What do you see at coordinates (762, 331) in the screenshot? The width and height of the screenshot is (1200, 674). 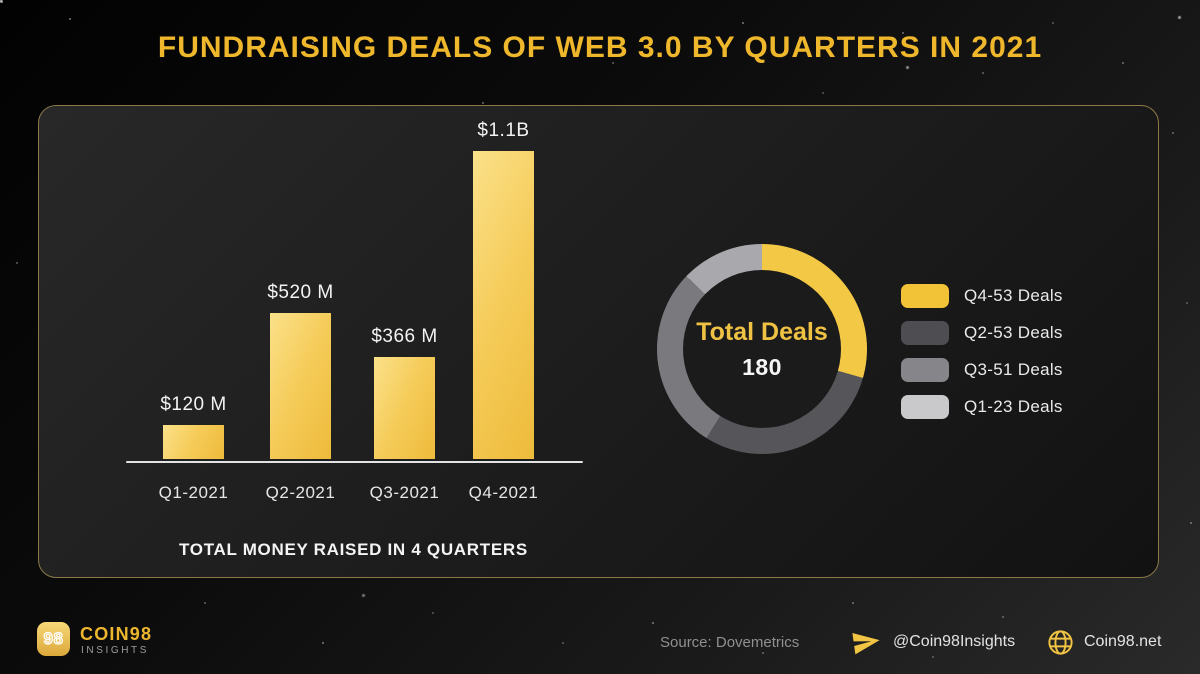 I see `donut-center-label: Total Deals` at bounding box center [762, 331].